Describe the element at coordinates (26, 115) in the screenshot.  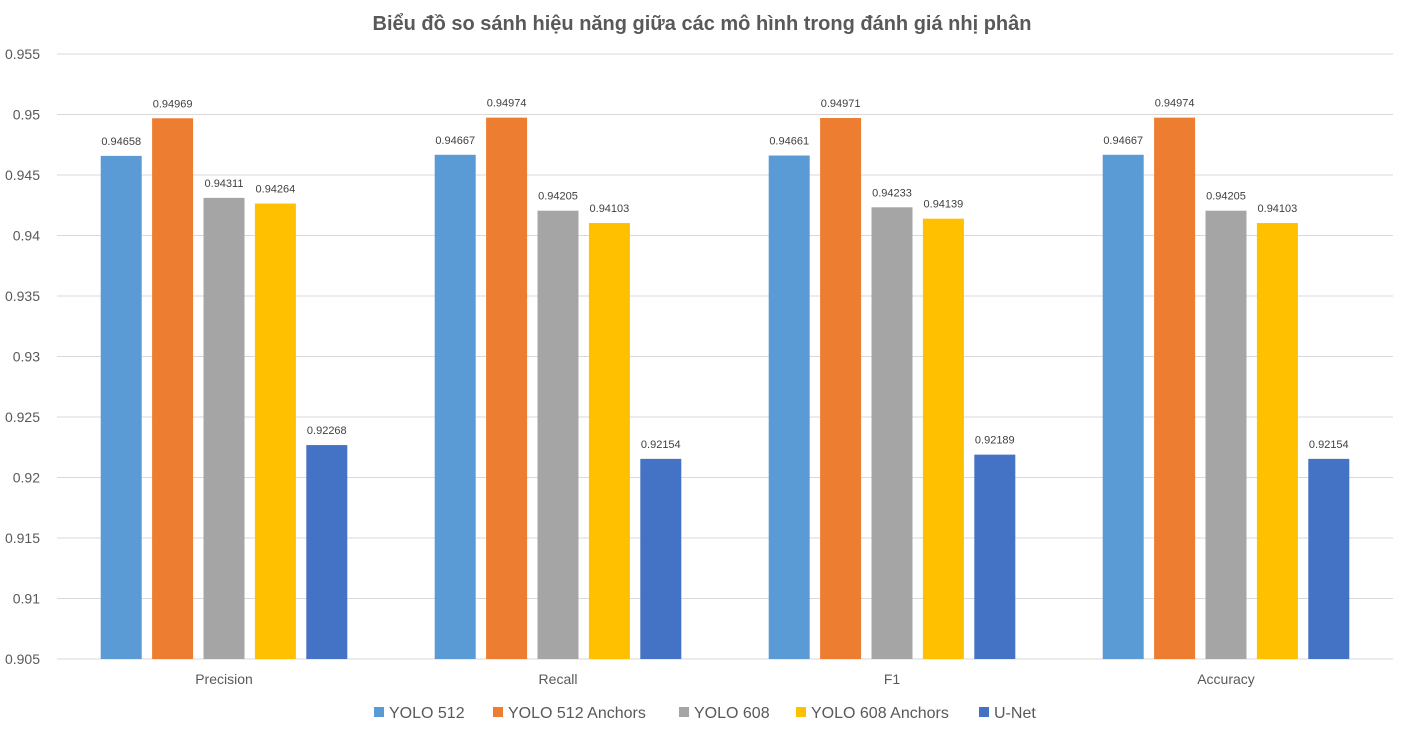
I see `y-tick-label: 0.95` at that location.